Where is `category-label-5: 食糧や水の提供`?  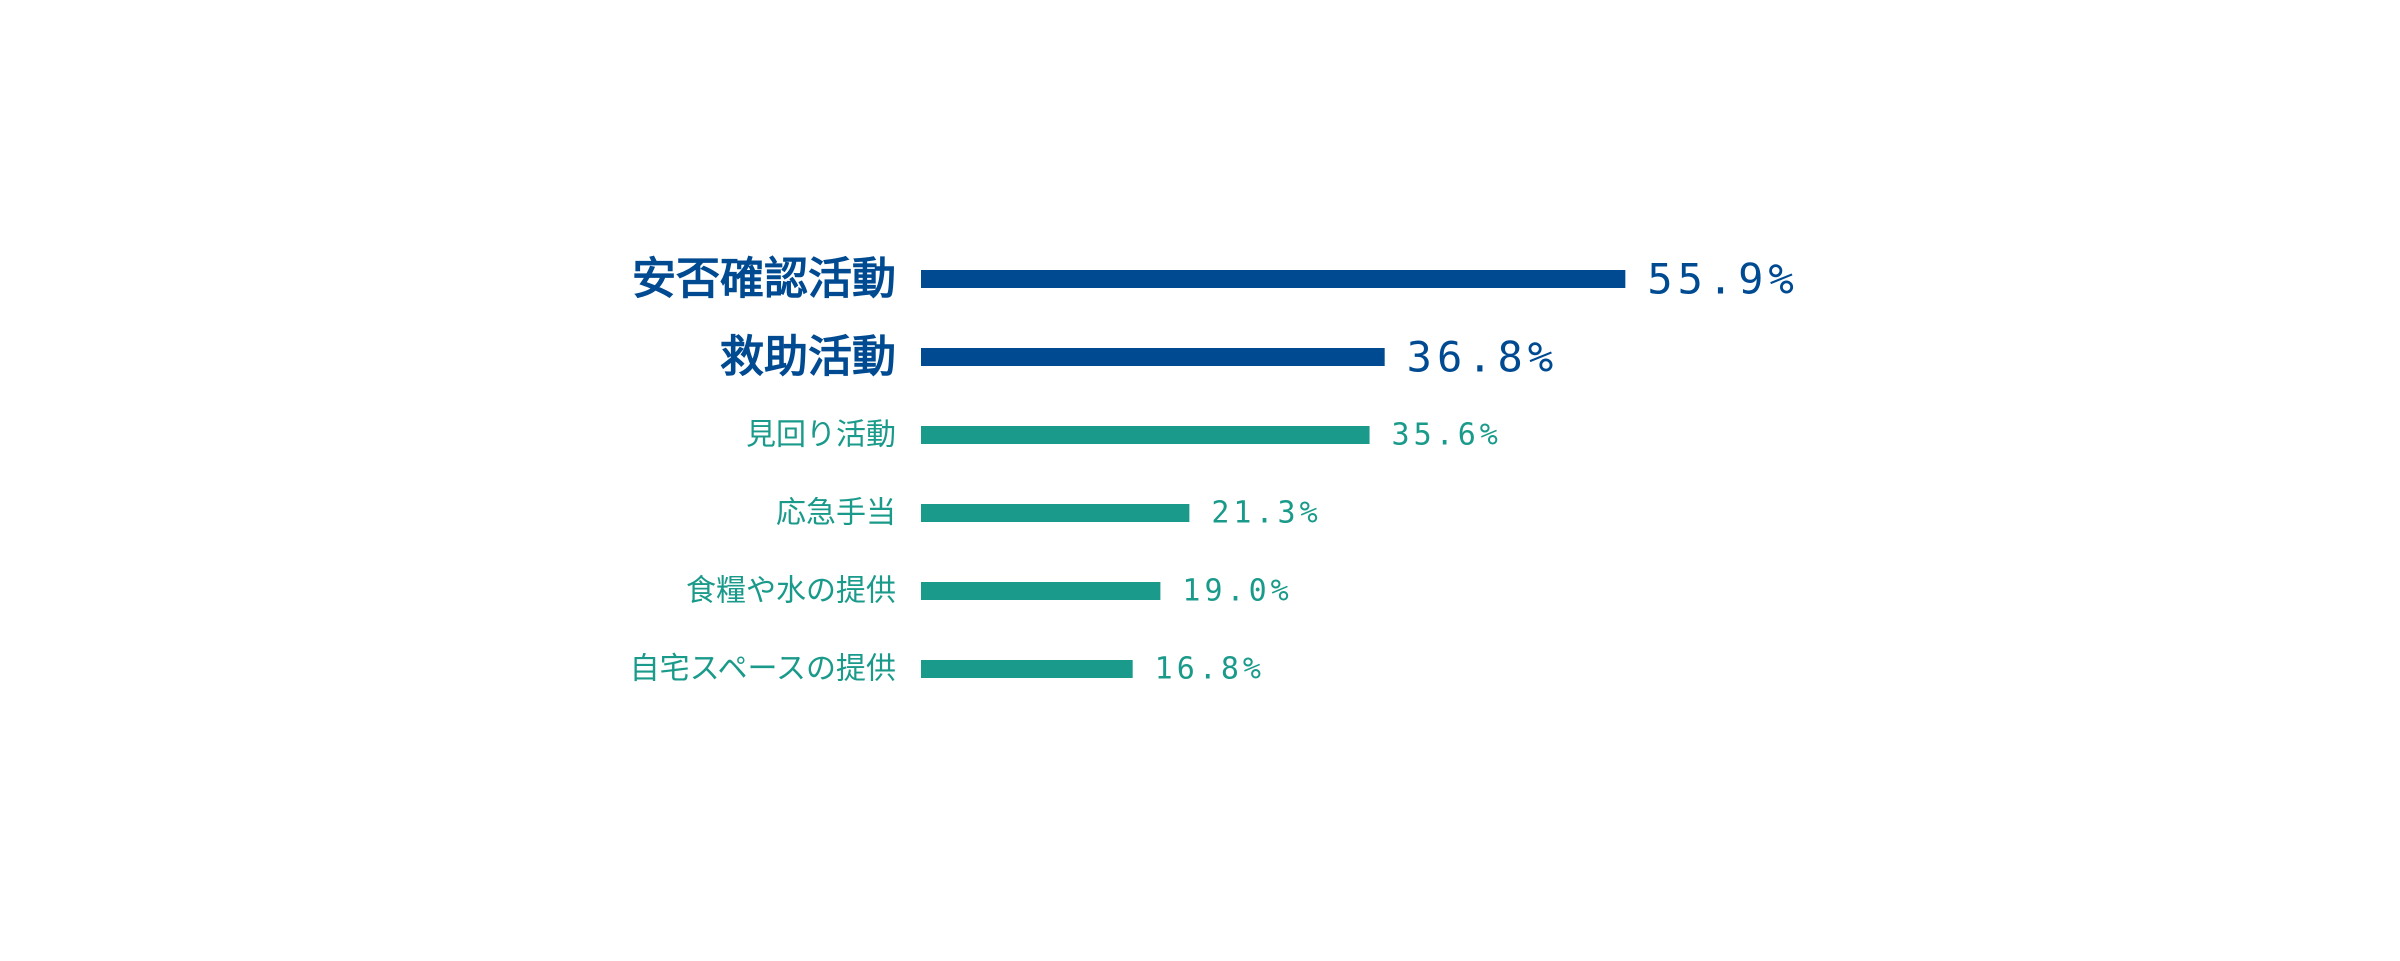
category-label-5: 食糧や水の提供 is located at coordinates (791, 591).